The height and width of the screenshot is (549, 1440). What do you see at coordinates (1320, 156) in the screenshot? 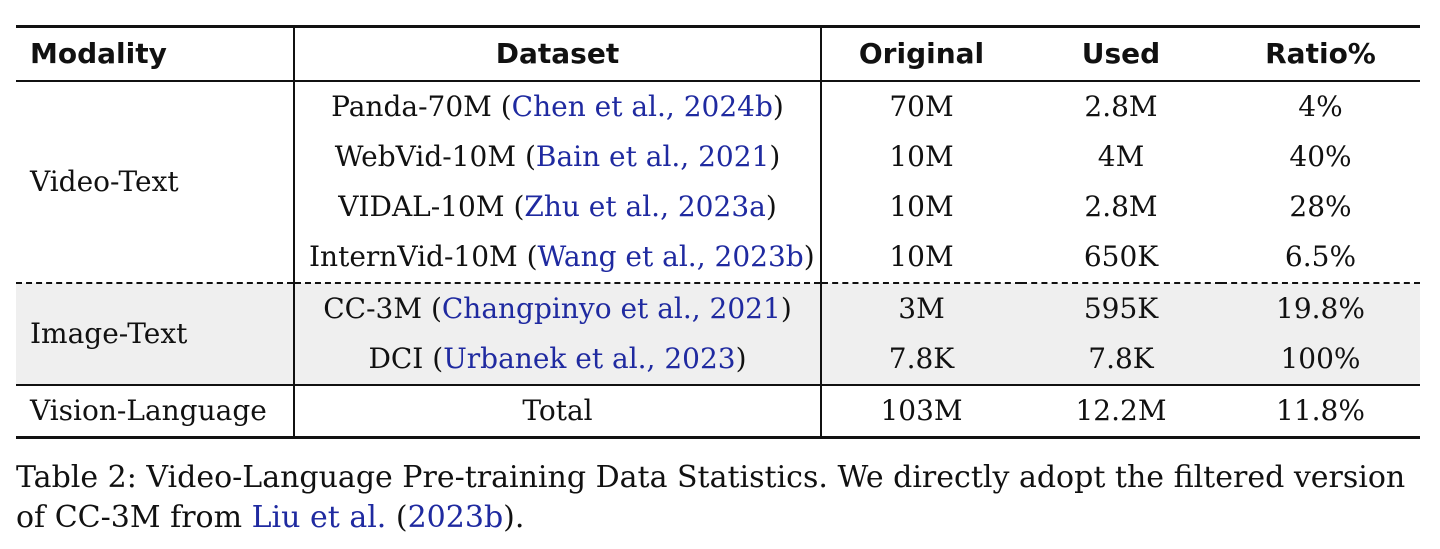
I see `ratio-cell: 40%` at bounding box center [1320, 156].